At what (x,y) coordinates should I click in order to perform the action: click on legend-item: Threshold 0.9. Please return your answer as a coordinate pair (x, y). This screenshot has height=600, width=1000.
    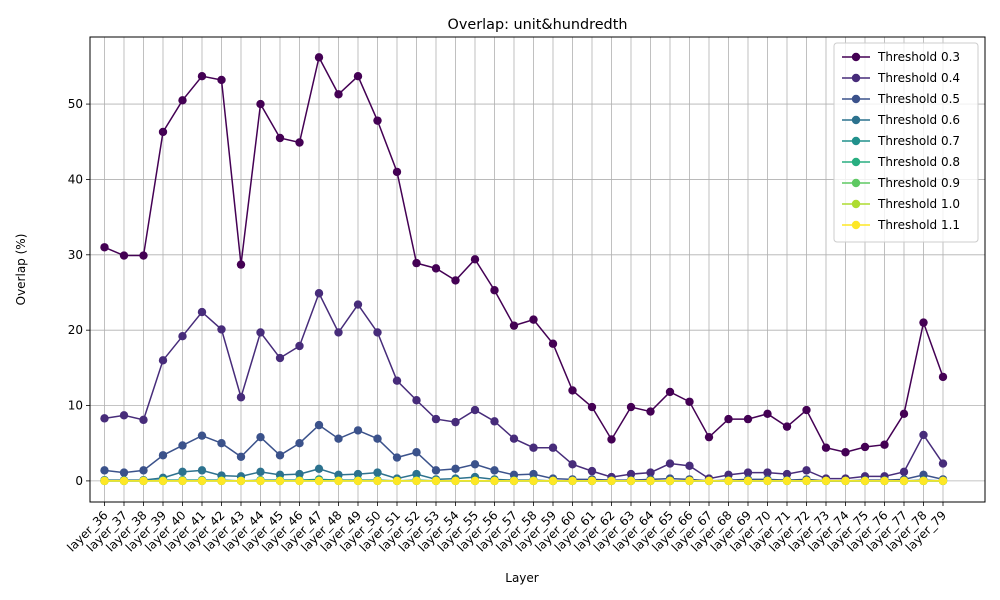
    Looking at the image, I should click on (901, 183).